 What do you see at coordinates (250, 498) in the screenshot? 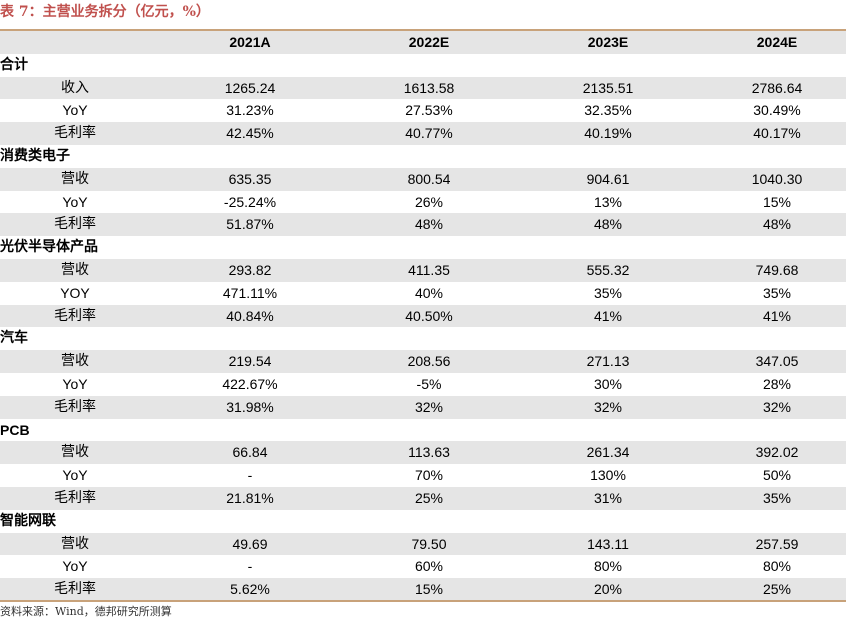
I see `value-cell: 21.81%` at bounding box center [250, 498].